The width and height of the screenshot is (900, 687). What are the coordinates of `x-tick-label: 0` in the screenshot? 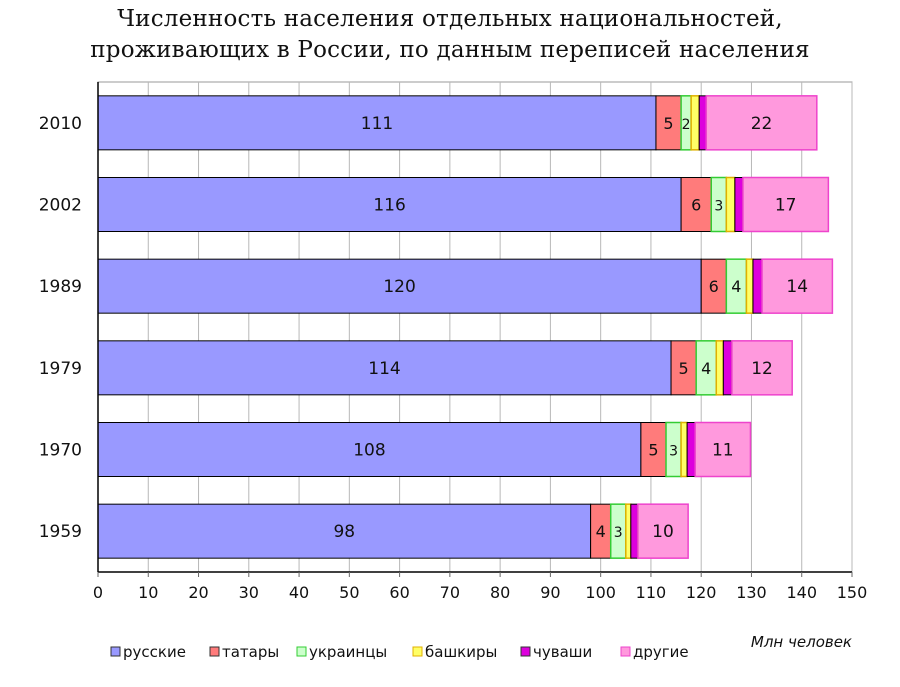 It's located at (98, 592).